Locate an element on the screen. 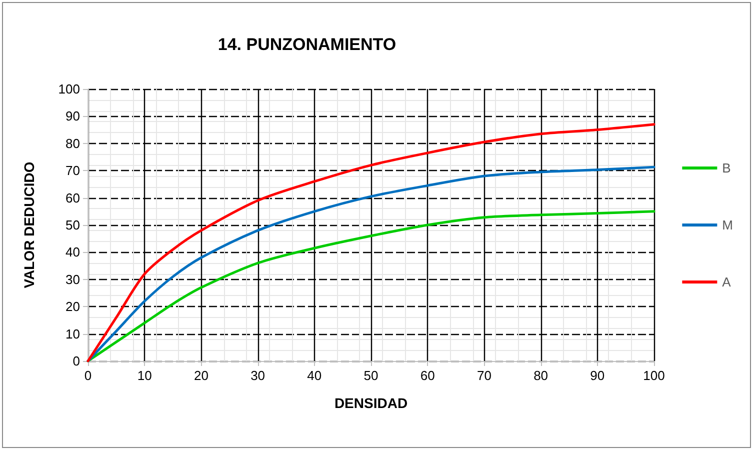  y-tick-label: 0 is located at coordinates (76, 361).